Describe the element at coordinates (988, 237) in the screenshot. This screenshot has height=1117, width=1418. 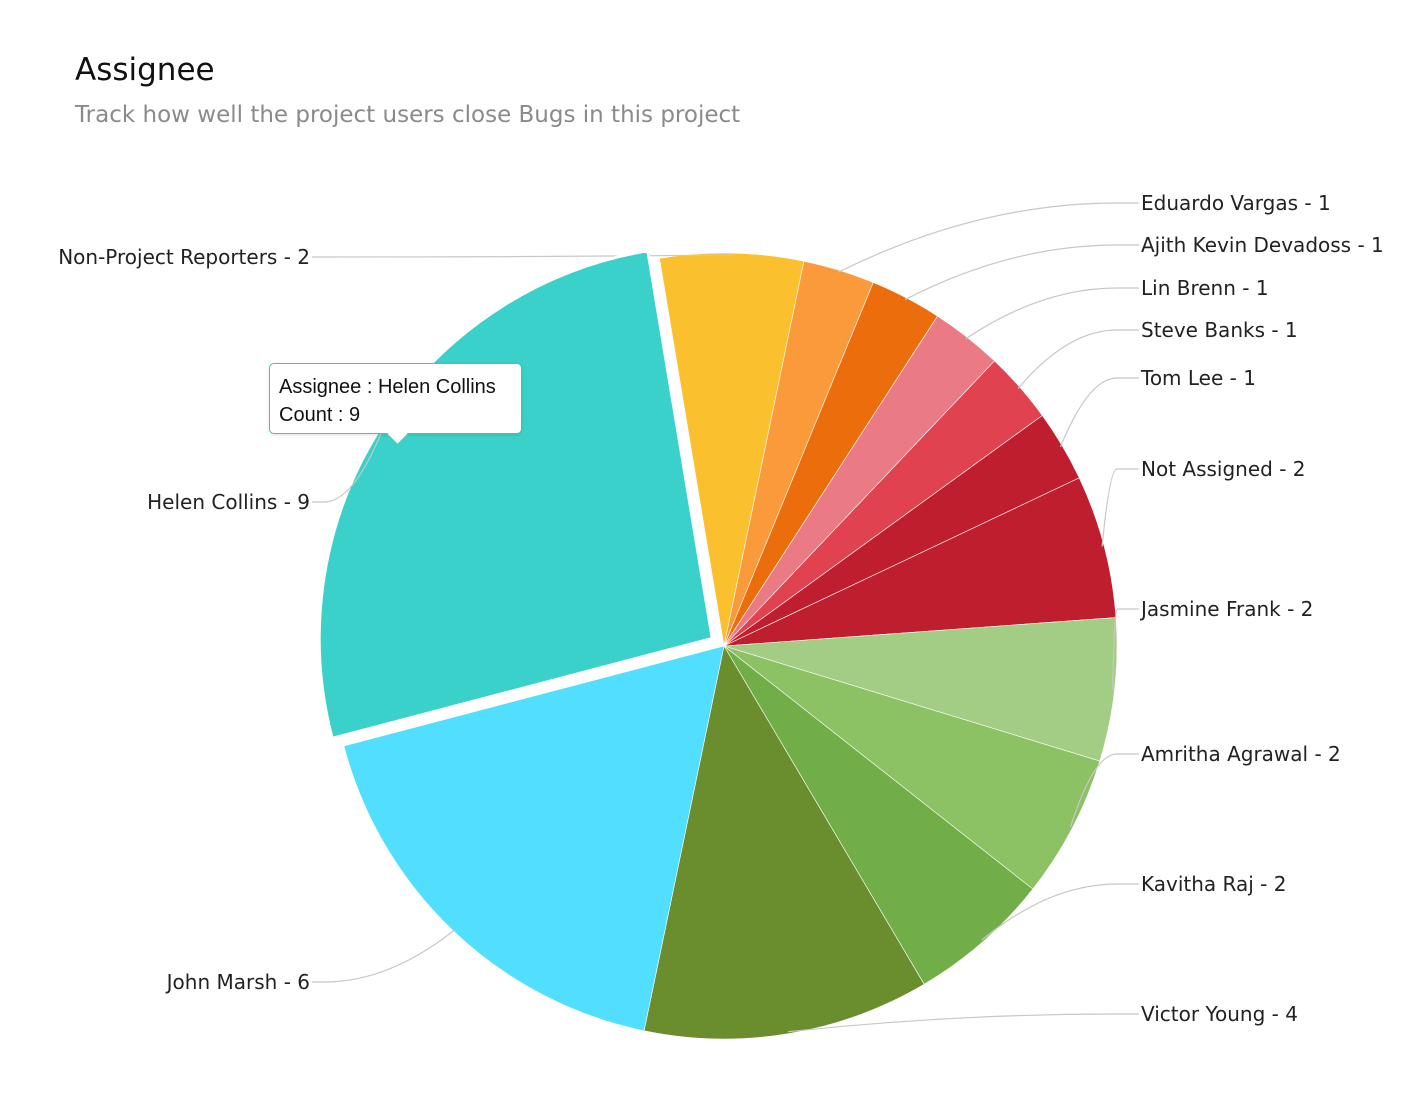
I see `leader-line-eduardo-vargas` at that location.